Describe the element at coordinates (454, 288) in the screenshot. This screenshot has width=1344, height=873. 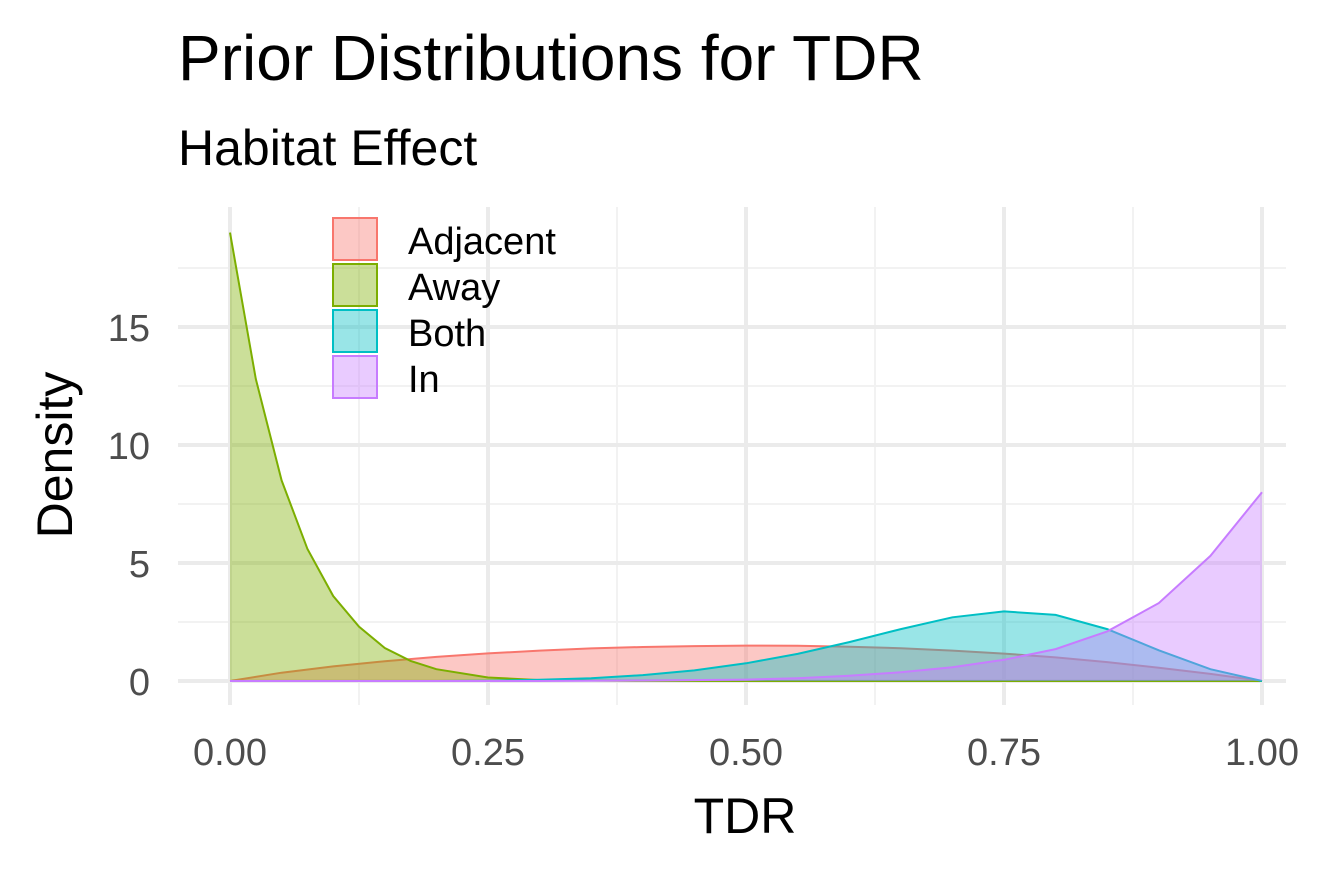
I see `legend-label-away: Away` at that location.